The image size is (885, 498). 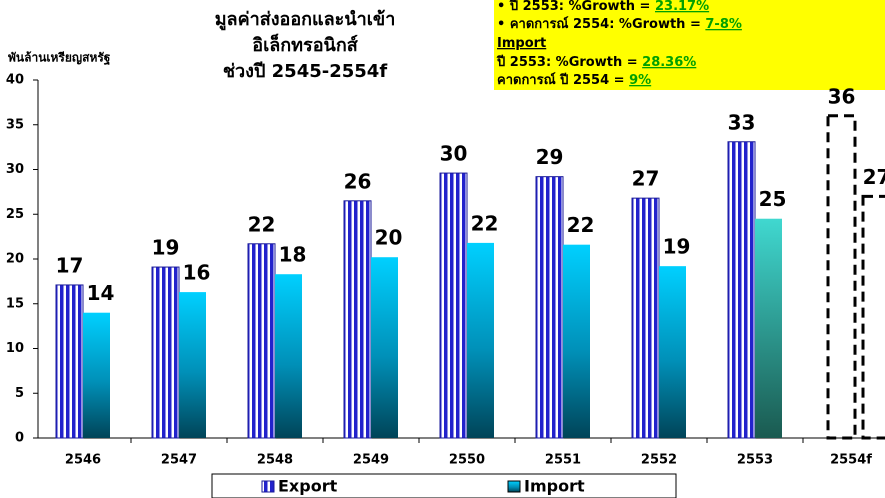 I want to click on value-label: 25, so click(x=773, y=199).